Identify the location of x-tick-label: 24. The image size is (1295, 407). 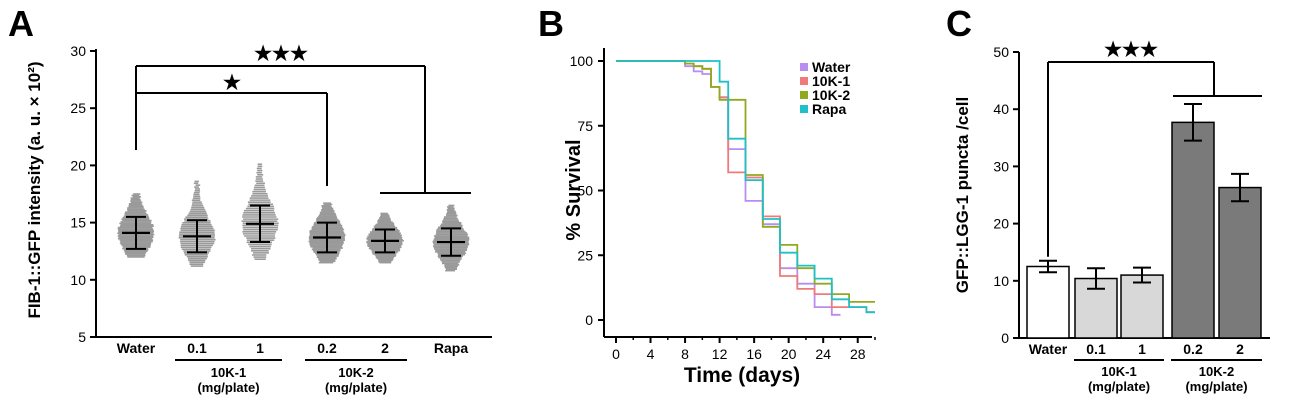
(823, 354).